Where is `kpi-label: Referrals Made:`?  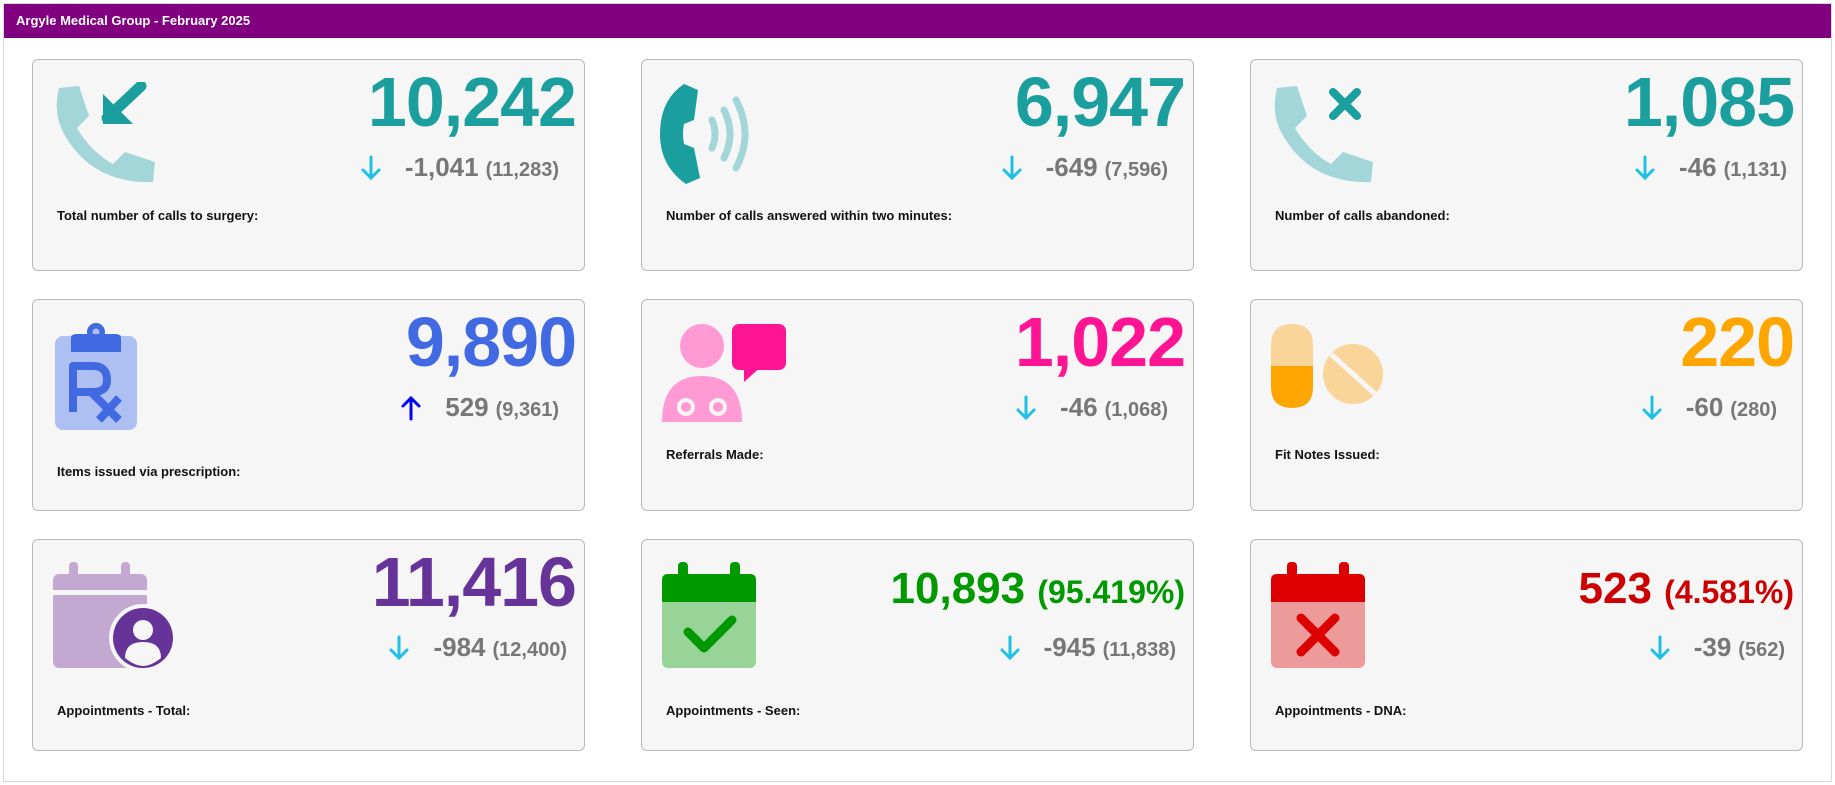
kpi-label: Referrals Made: is located at coordinates (715, 454).